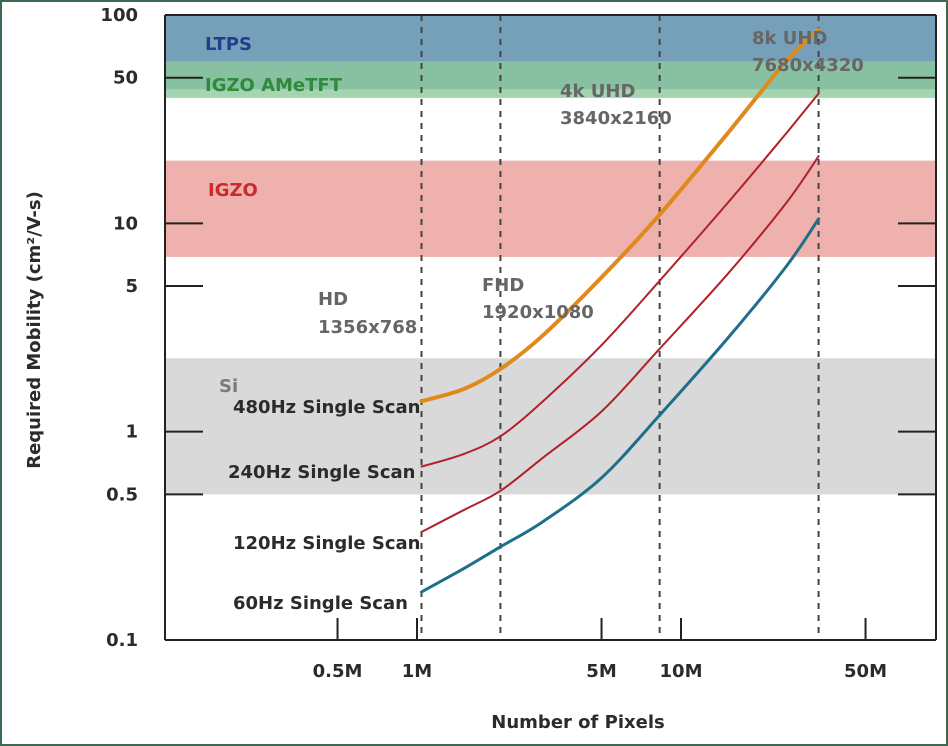  I want to click on y-axis-title: Required Mobility (cm²/V-s), so click(34, 330).